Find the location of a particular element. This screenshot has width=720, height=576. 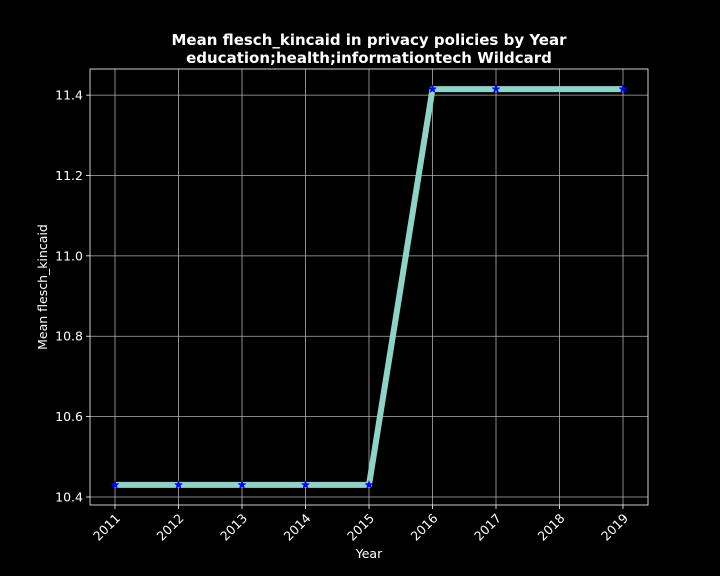

x-tick-label: 2013 is located at coordinates (233, 527).